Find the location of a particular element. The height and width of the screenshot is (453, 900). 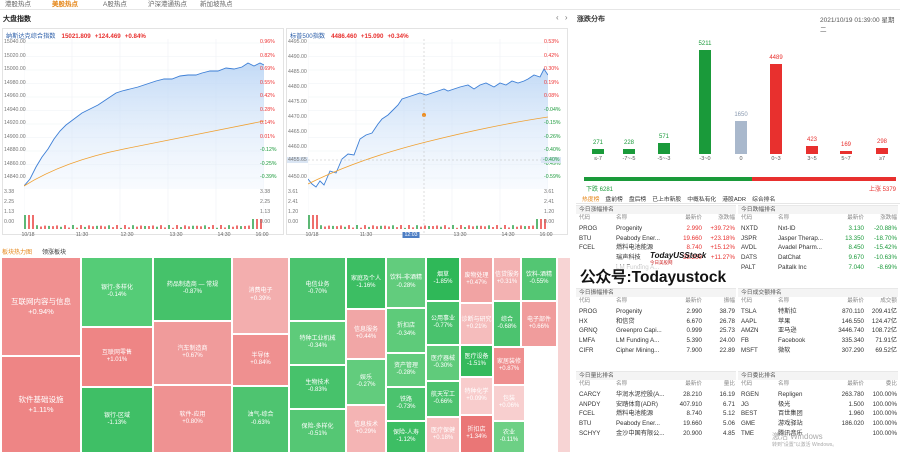

tab-3: 沪深港通热点 is located at coordinates (167, 4).